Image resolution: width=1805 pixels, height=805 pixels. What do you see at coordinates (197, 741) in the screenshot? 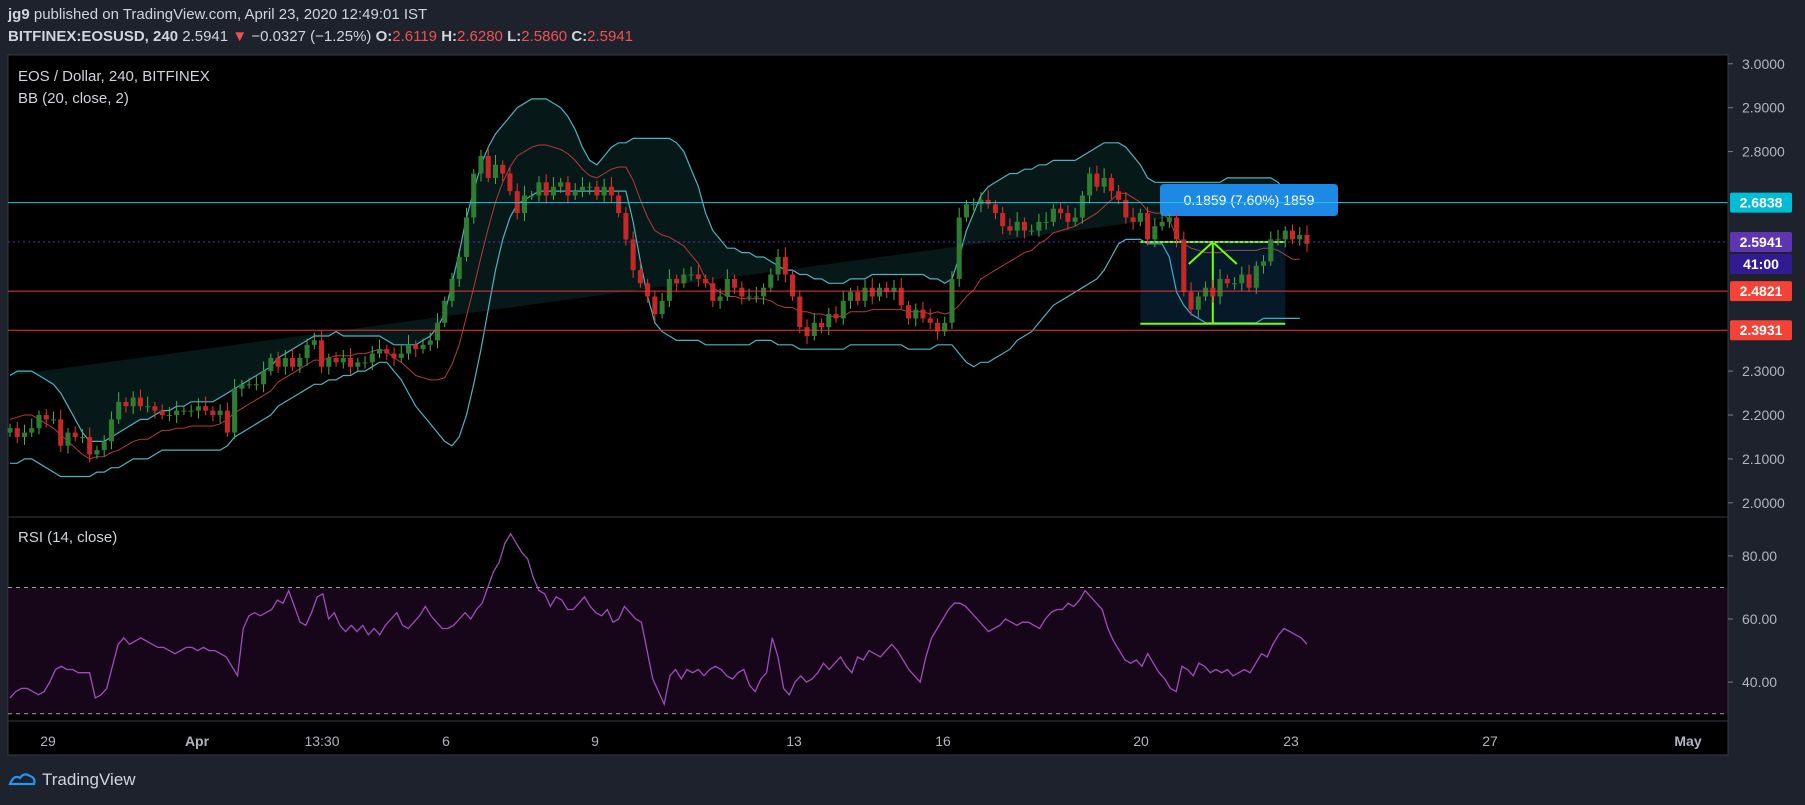
I see `x-tick-label: Apr` at bounding box center [197, 741].